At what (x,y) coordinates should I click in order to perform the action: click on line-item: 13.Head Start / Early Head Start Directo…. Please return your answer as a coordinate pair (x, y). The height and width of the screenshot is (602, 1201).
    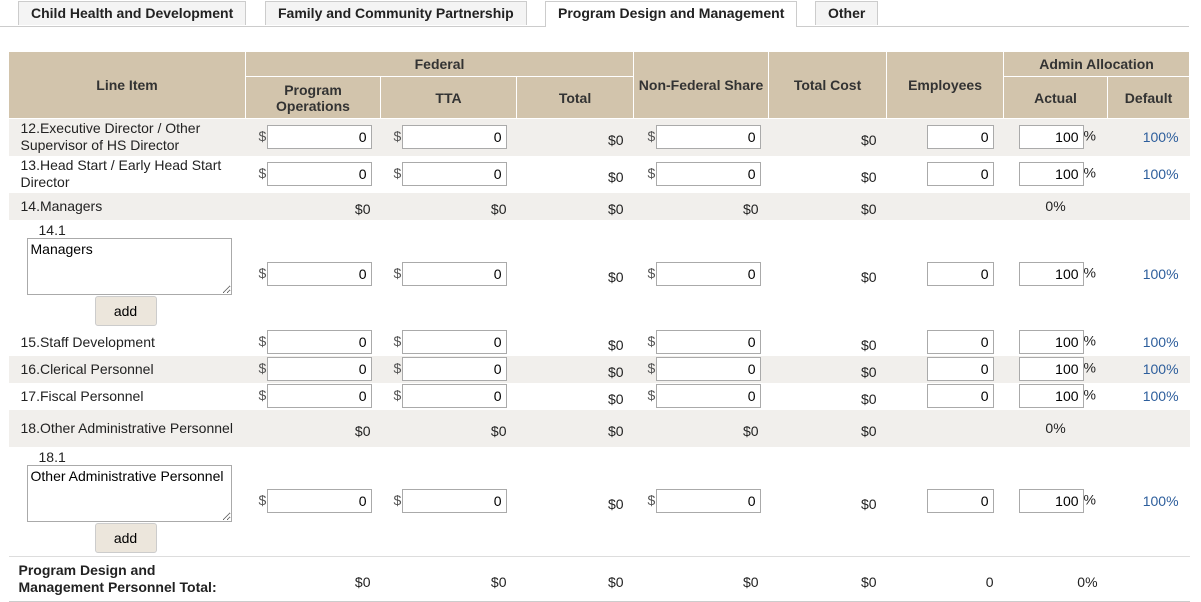
    Looking at the image, I should click on (121, 173).